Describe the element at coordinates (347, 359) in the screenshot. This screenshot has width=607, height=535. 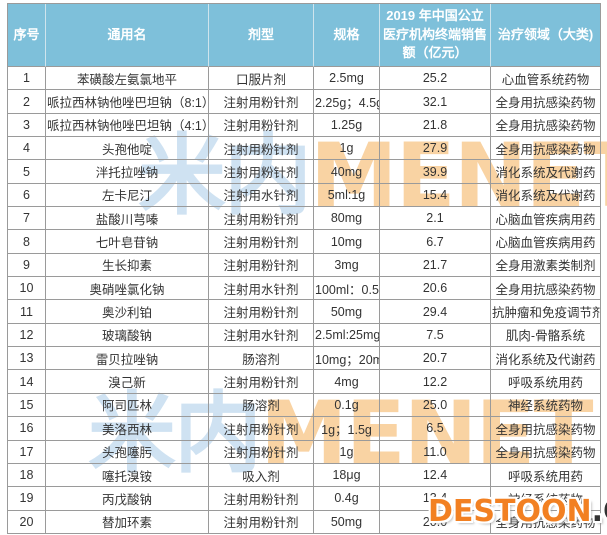
I see `cell-spec: 10mg；20mg` at that location.